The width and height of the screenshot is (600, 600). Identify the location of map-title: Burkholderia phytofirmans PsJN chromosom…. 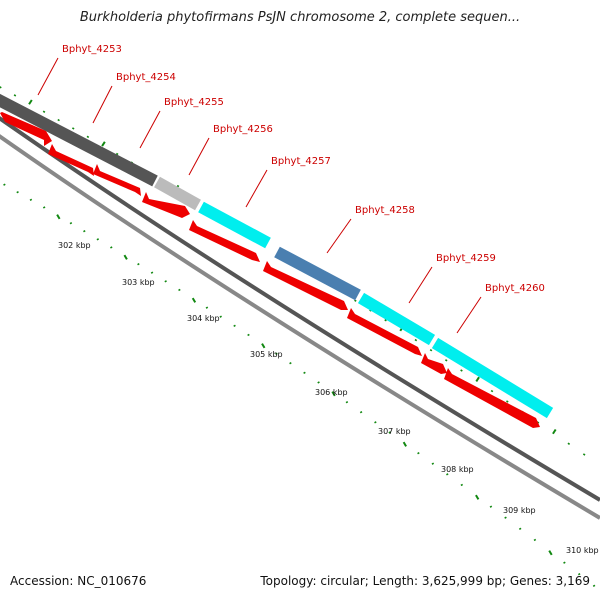
(300, 17).